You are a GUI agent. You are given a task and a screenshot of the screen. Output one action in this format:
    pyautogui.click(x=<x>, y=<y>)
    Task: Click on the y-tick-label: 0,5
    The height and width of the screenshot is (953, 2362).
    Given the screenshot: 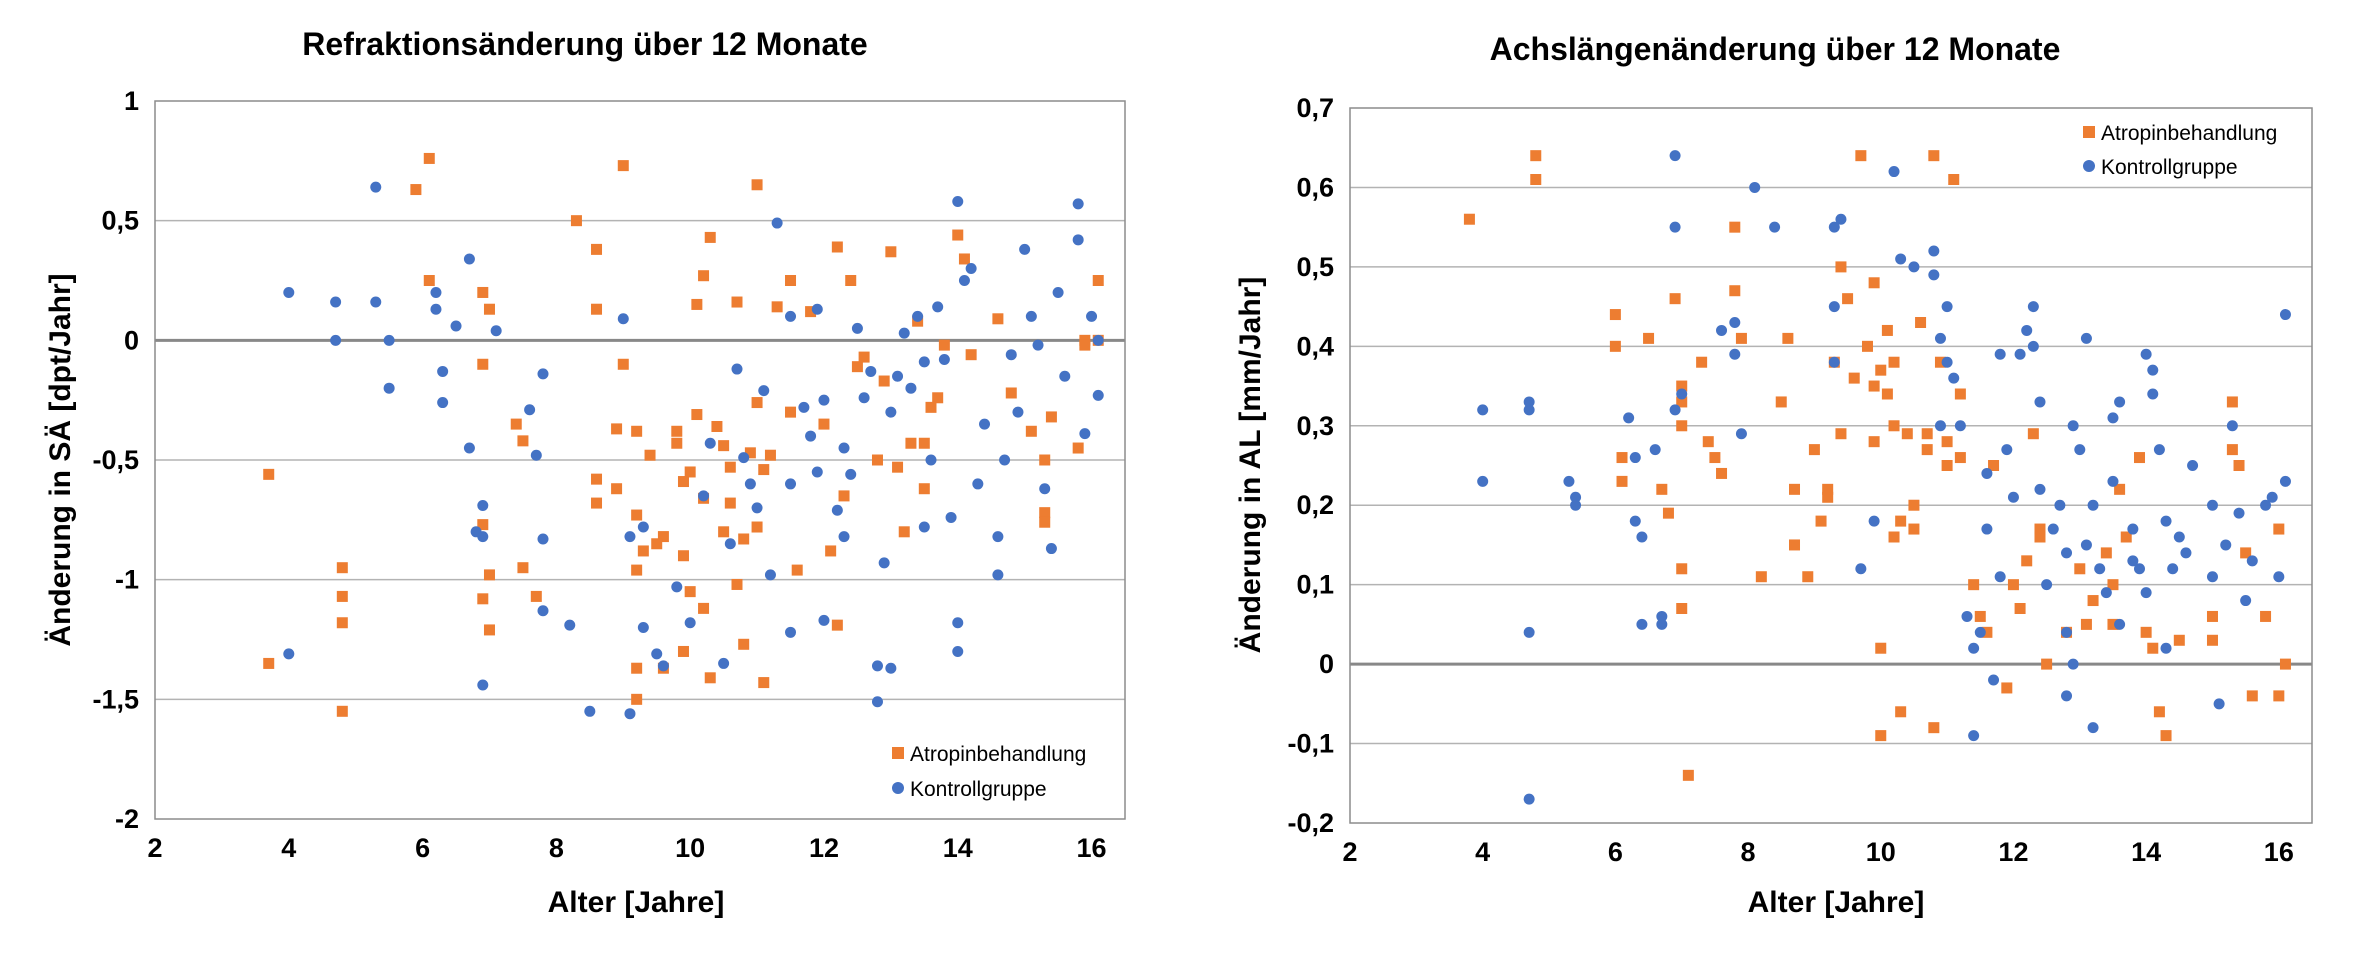 What is the action you would take?
    pyautogui.click(x=1315, y=267)
    